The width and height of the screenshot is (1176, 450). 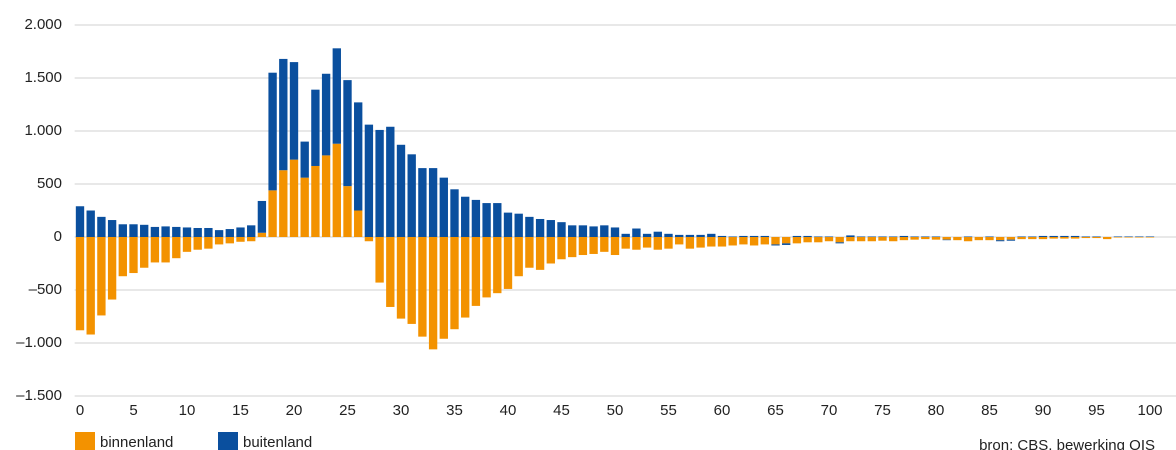 I want to click on y-tick-label: –1.500, so click(x=39, y=395).